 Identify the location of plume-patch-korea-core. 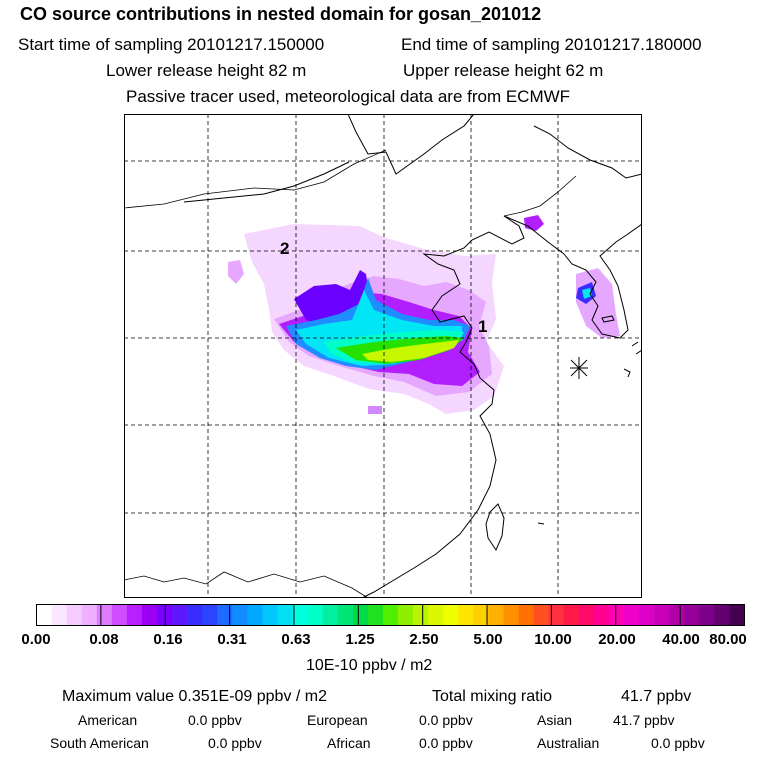
(587, 293).